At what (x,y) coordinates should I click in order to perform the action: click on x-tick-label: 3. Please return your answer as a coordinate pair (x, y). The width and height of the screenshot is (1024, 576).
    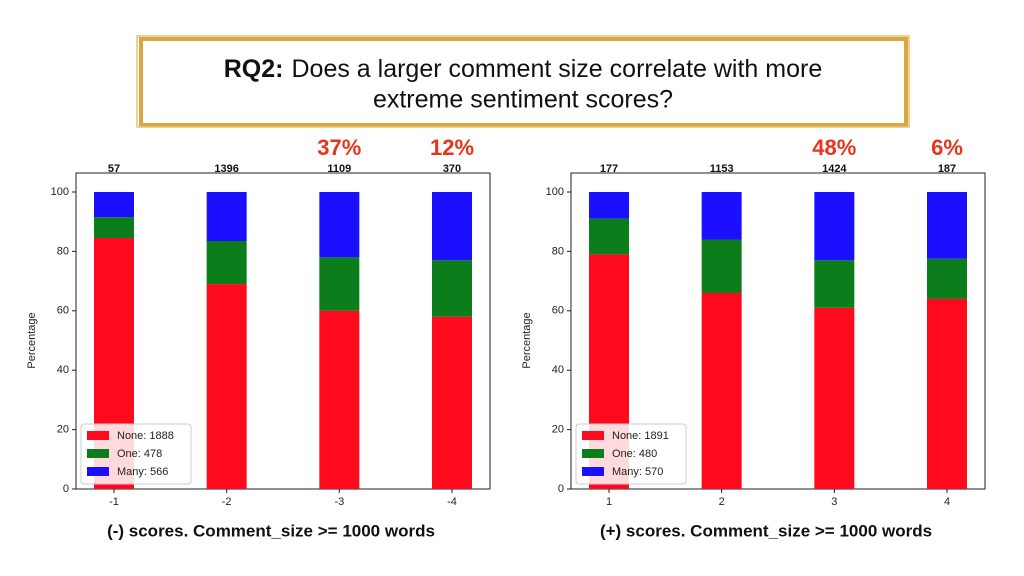
    Looking at the image, I should click on (834, 502).